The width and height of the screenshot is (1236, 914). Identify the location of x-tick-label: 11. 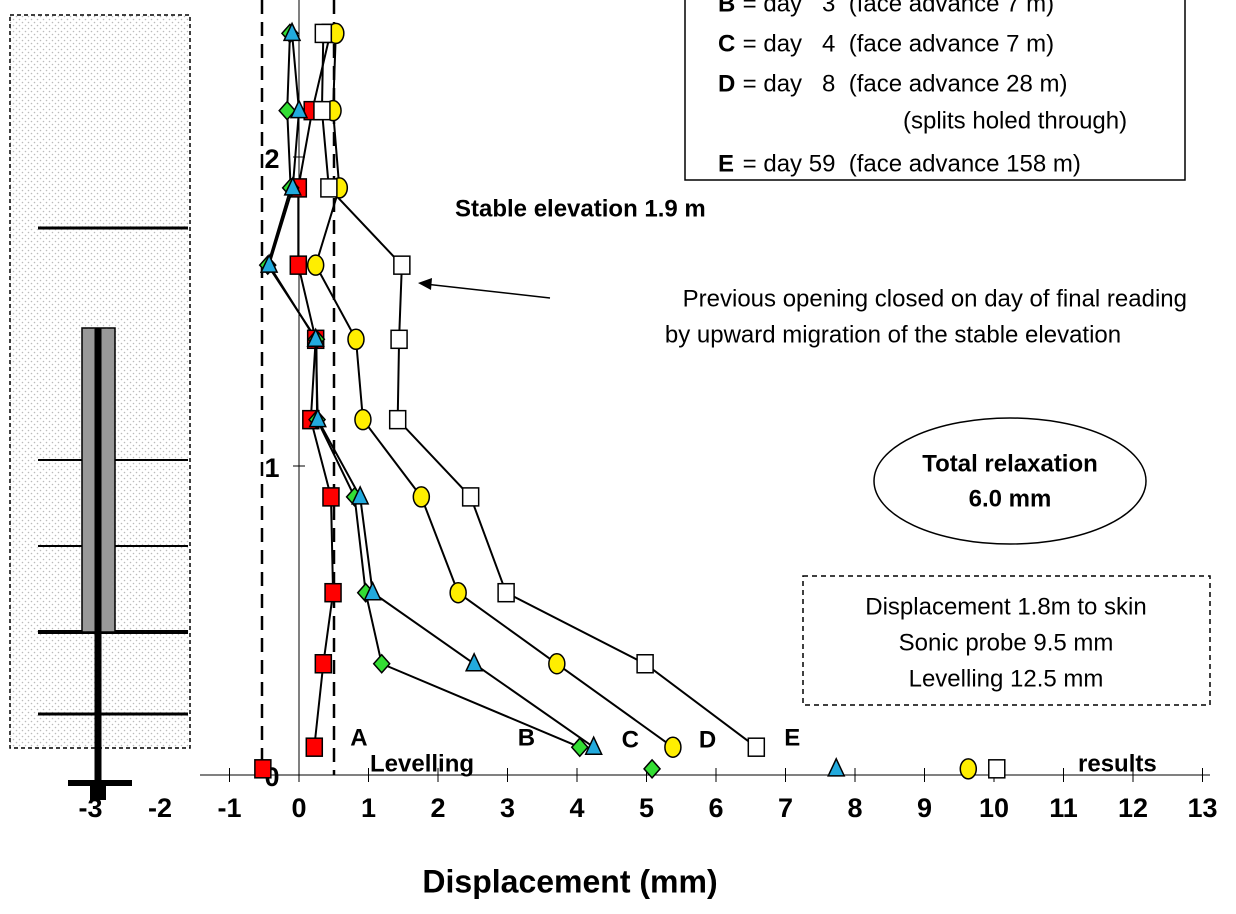
(1063, 808).